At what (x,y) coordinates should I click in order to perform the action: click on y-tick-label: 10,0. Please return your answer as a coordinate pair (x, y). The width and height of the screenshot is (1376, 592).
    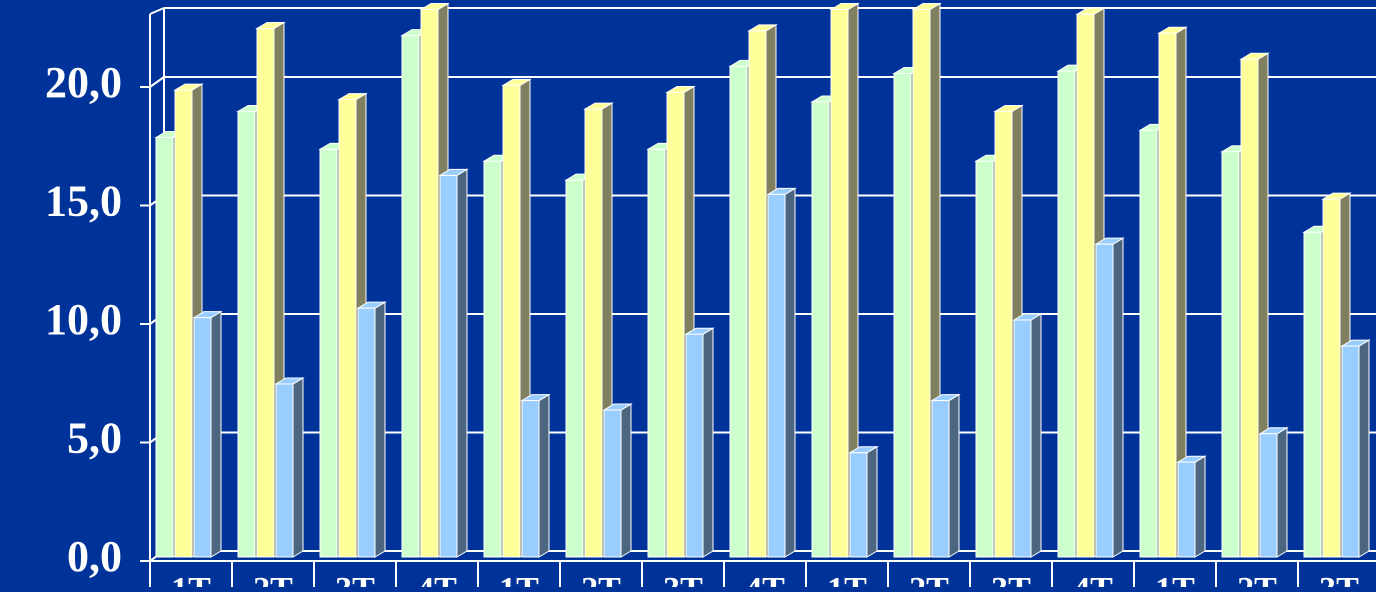
    Looking at the image, I should click on (83, 319).